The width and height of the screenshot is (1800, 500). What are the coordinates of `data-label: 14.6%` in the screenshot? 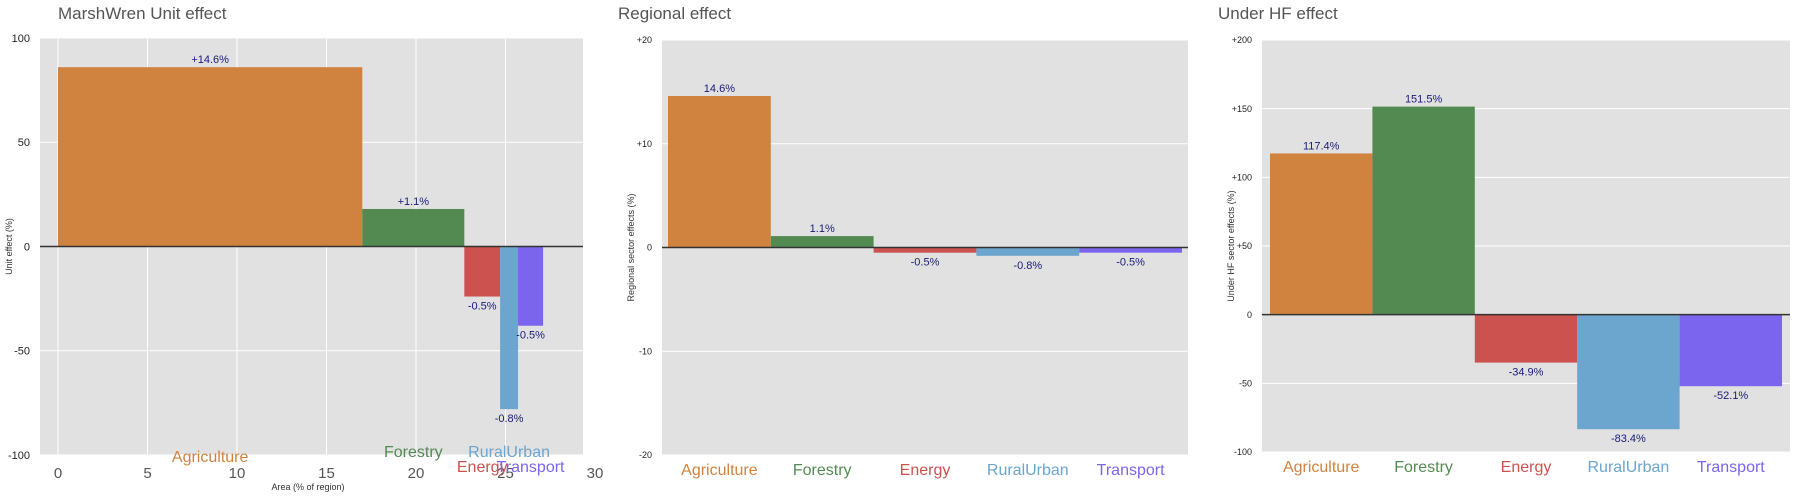 It's located at (719, 89).